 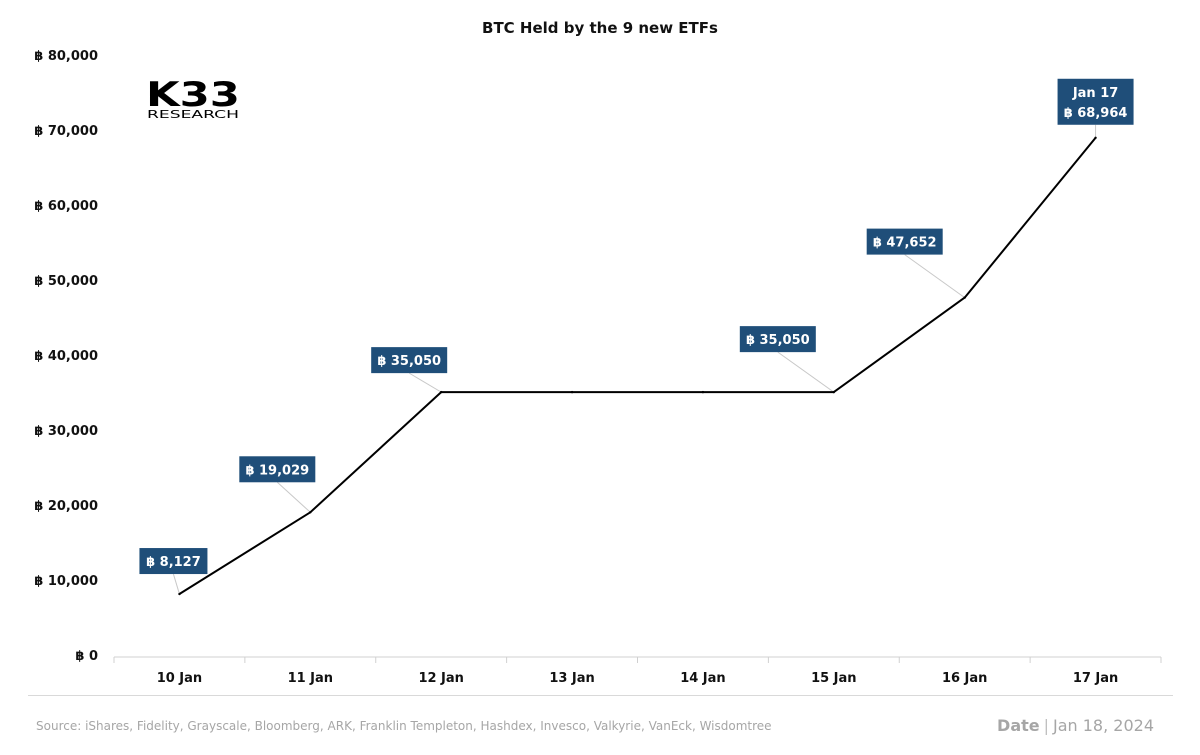 What do you see at coordinates (66, 206) in the screenshot?
I see `y-tick-label: ฿ 60,000` at bounding box center [66, 206].